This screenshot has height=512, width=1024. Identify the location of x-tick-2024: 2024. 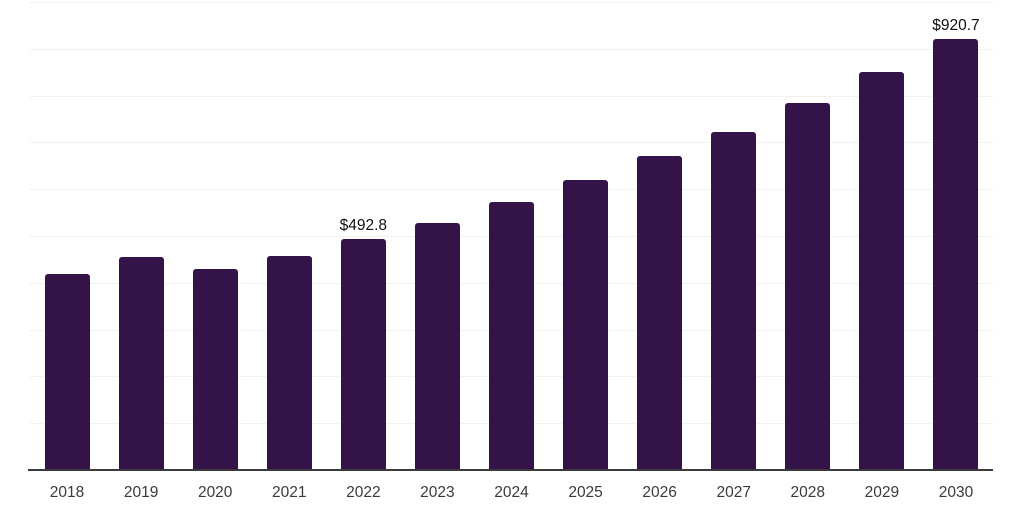
(511, 492).